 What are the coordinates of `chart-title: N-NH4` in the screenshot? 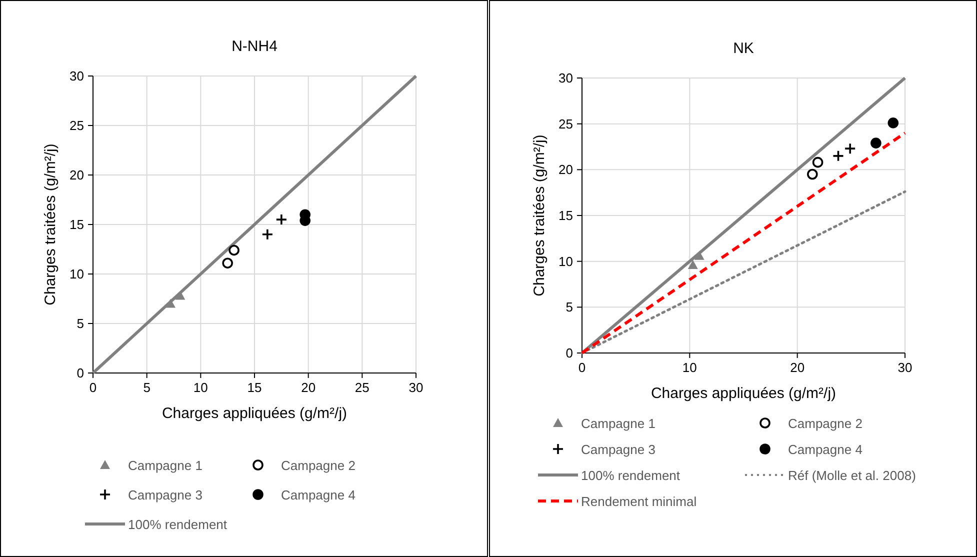 It's located at (255, 46).